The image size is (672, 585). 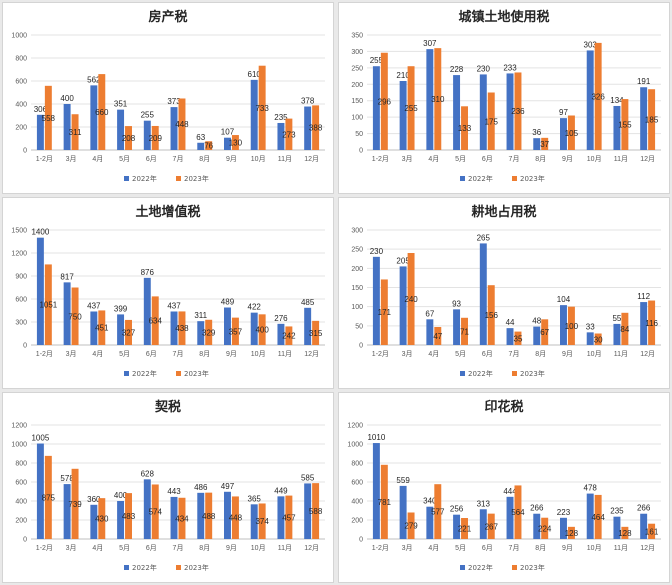 I want to click on x-tick-label: 5月, so click(x=124, y=159).